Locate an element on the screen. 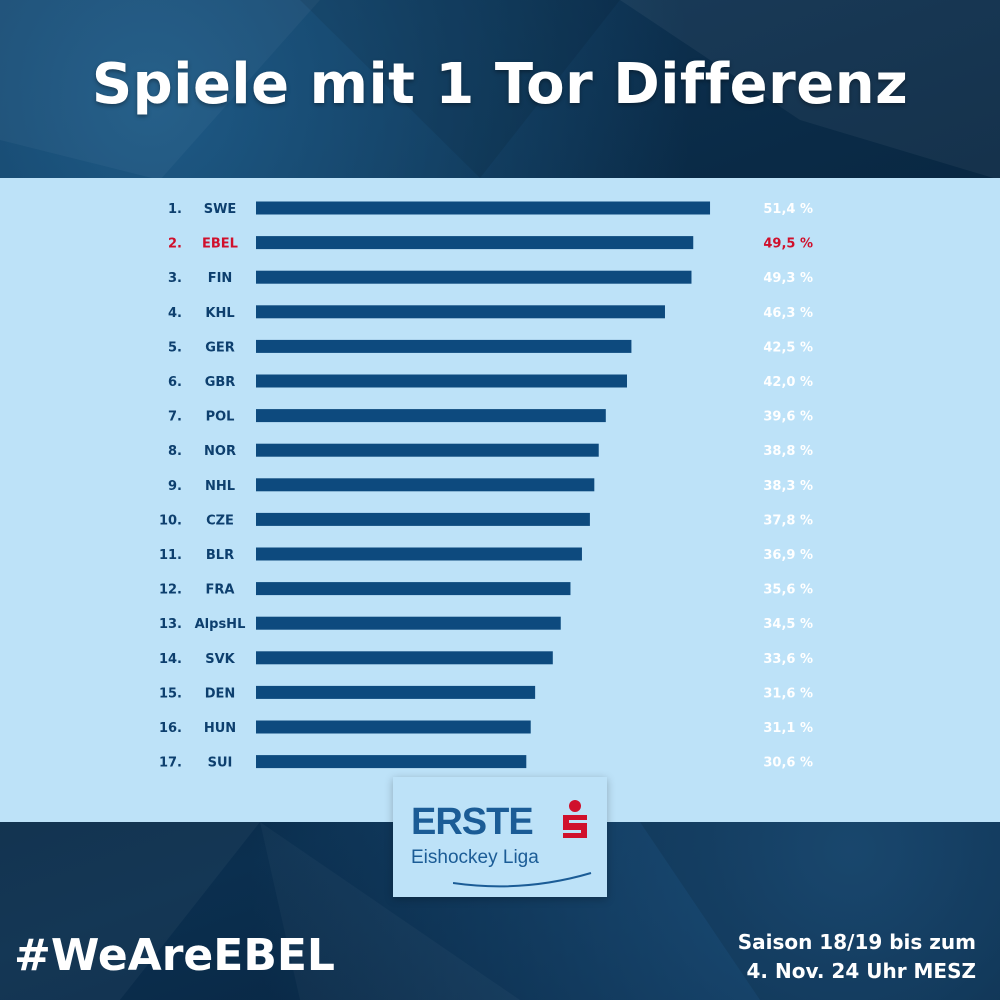  rank-label: 11. is located at coordinates (170, 555).